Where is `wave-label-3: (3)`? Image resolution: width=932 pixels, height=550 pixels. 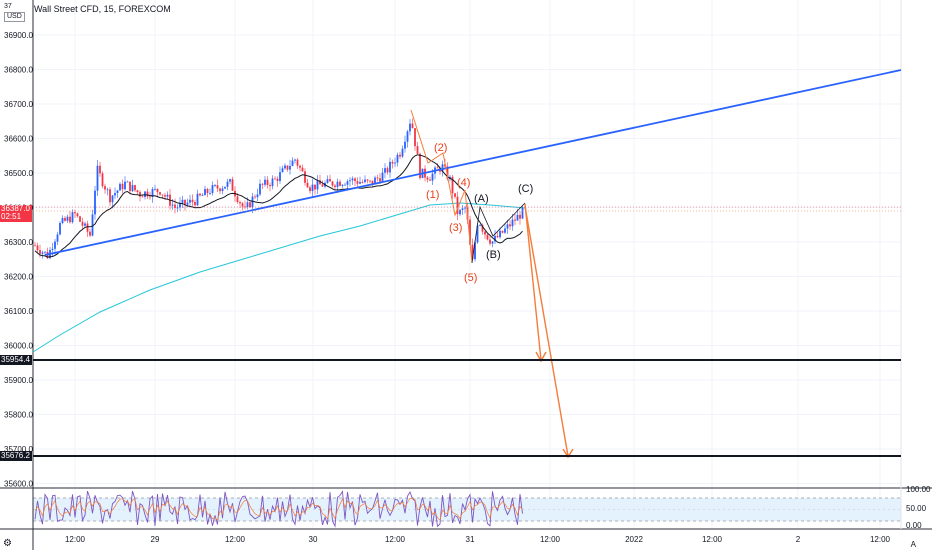
wave-label-3: (3) is located at coordinates (455, 228).